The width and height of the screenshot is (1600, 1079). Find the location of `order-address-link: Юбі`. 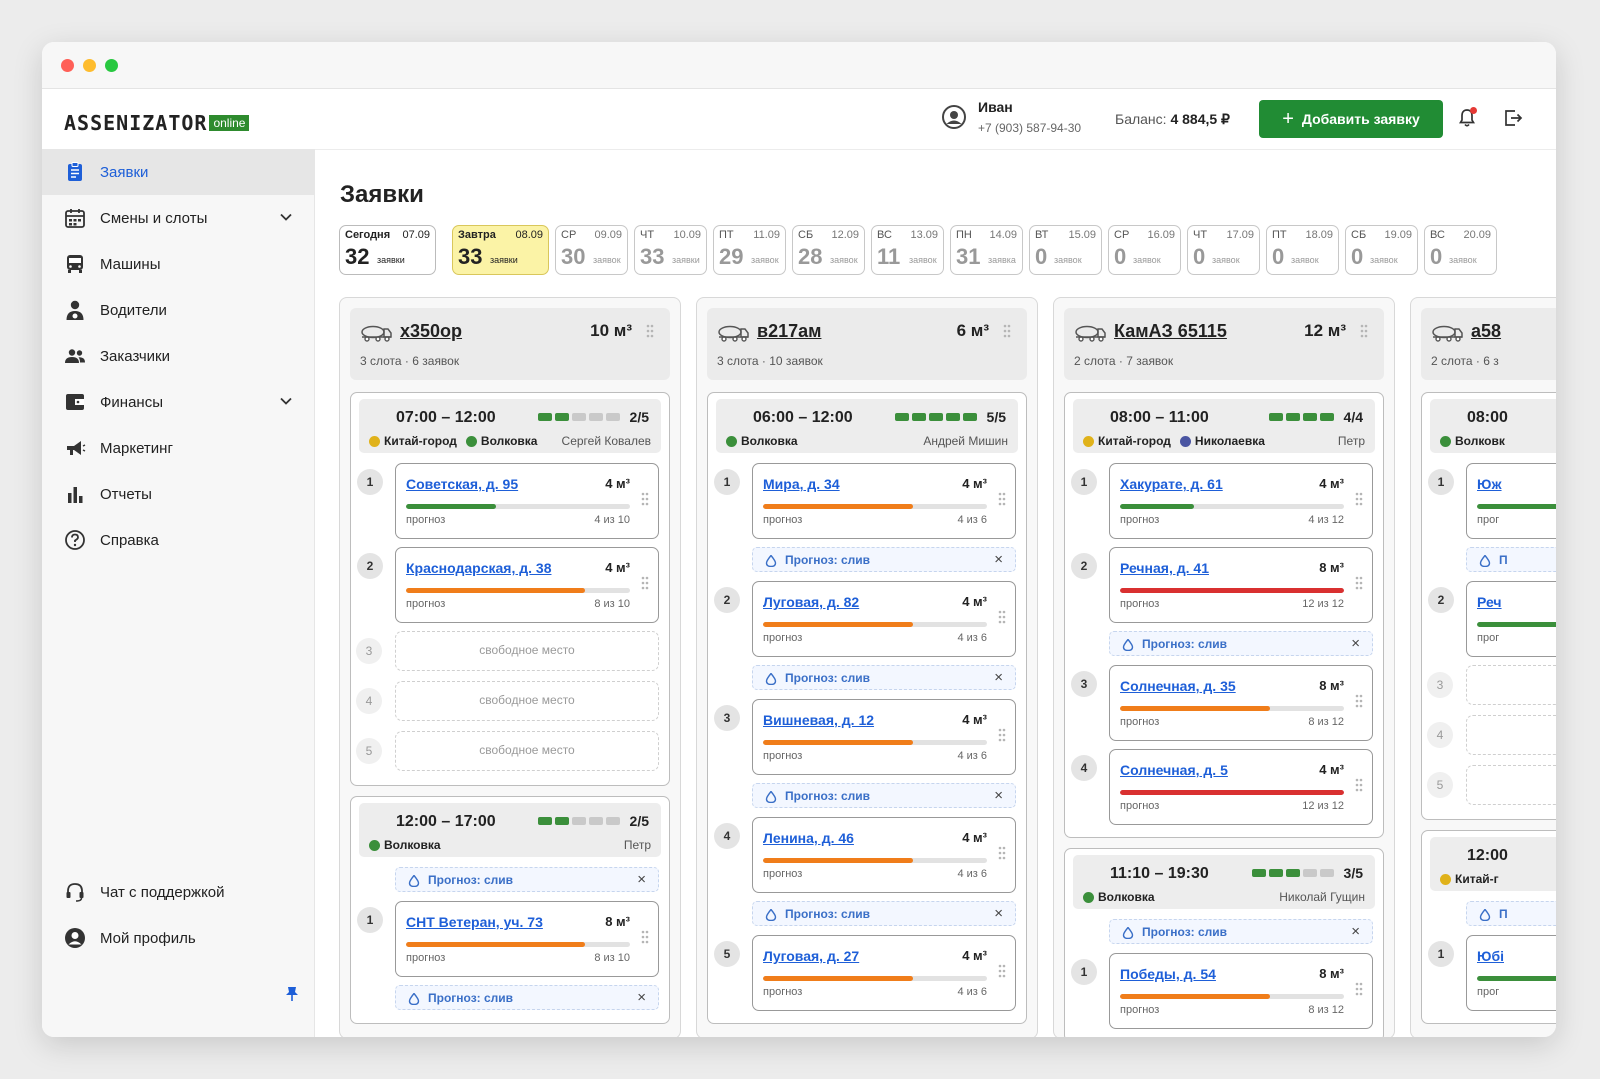

order-address-link: Юбі is located at coordinates (1490, 956).